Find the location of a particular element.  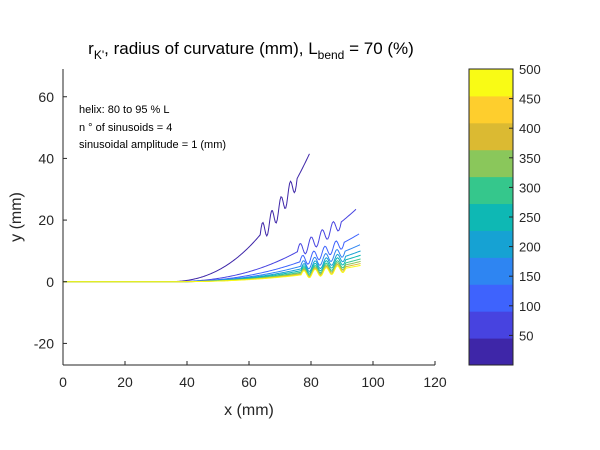

title-middle: , radius of curvature (mm), L is located at coordinates (211, 48).